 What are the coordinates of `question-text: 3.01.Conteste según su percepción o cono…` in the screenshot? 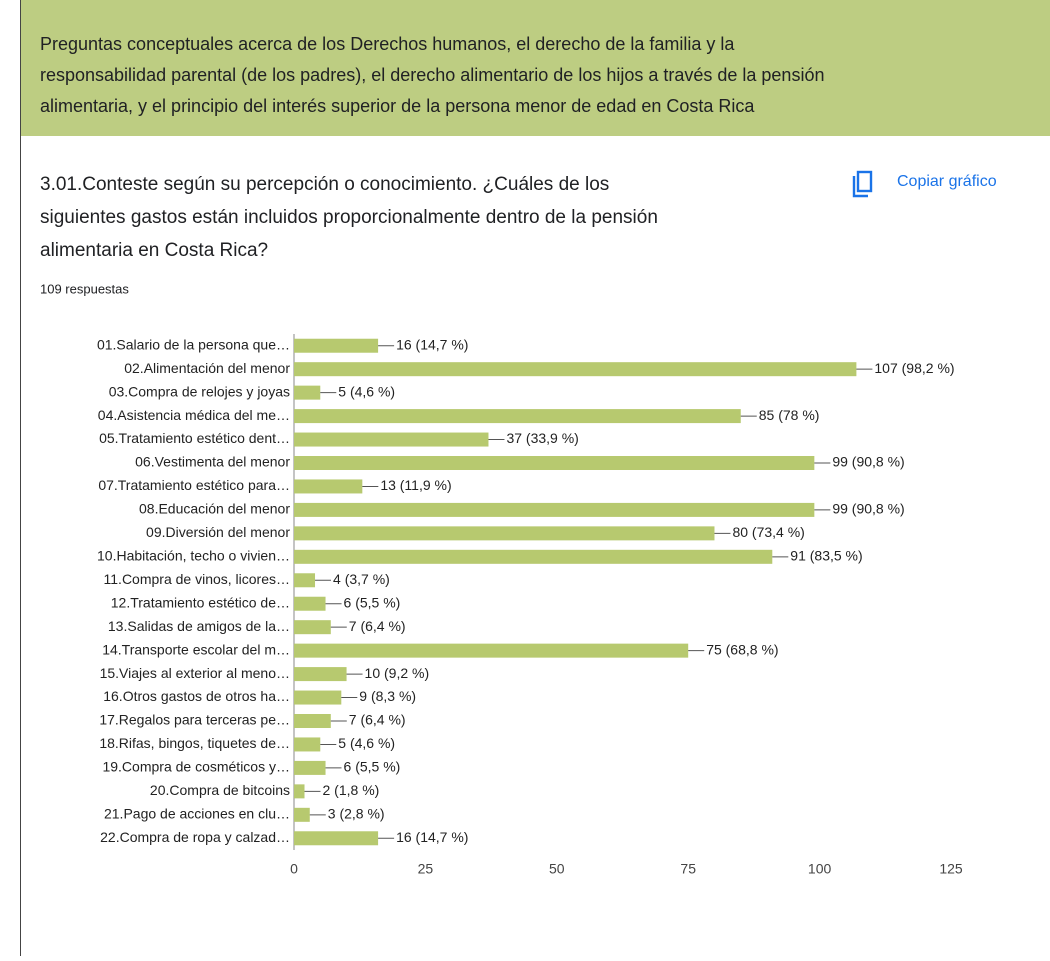 It's located at (324, 184).